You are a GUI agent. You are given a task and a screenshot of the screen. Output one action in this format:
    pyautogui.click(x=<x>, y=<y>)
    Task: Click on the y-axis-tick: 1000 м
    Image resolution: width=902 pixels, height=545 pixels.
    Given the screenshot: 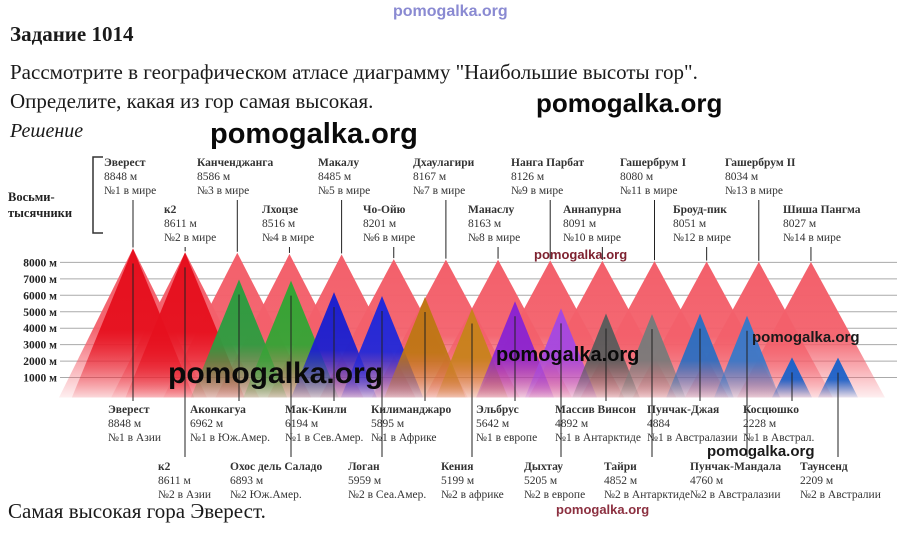 What is the action you would take?
    pyautogui.click(x=40, y=379)
    